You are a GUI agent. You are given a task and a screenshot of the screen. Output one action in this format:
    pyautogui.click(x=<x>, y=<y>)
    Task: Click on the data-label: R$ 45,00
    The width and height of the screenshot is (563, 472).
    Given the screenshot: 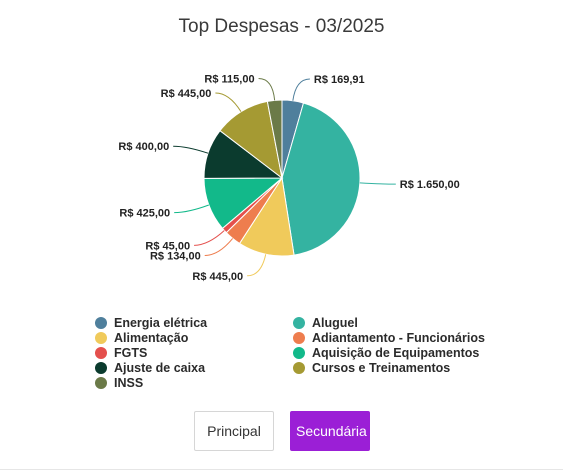 What is the action you would take?
    pyautogui.click(x=167, y=246)
    